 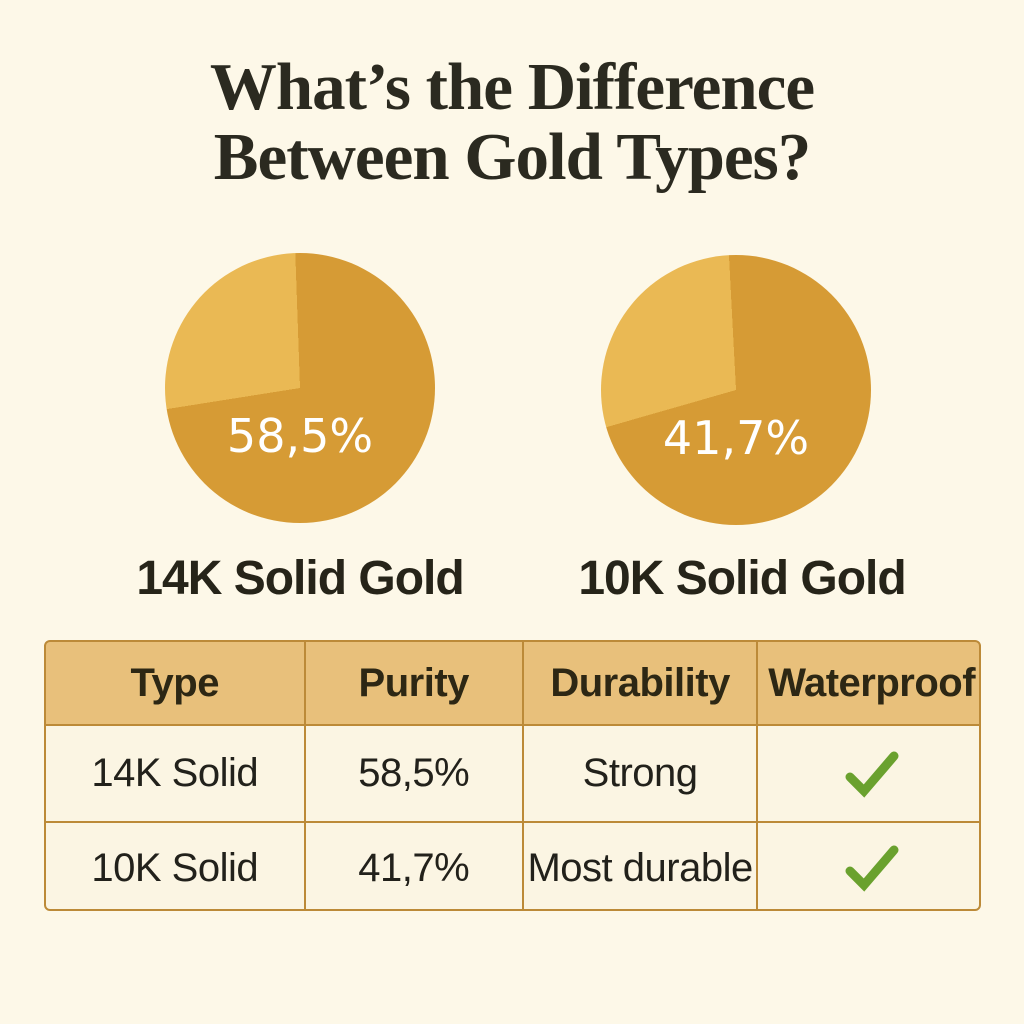 What do you see at coordinates (742, 578) in the screenshot?
I see `pie-caption-10k: 10K Solid Gold` at bounding box center [742, 578].